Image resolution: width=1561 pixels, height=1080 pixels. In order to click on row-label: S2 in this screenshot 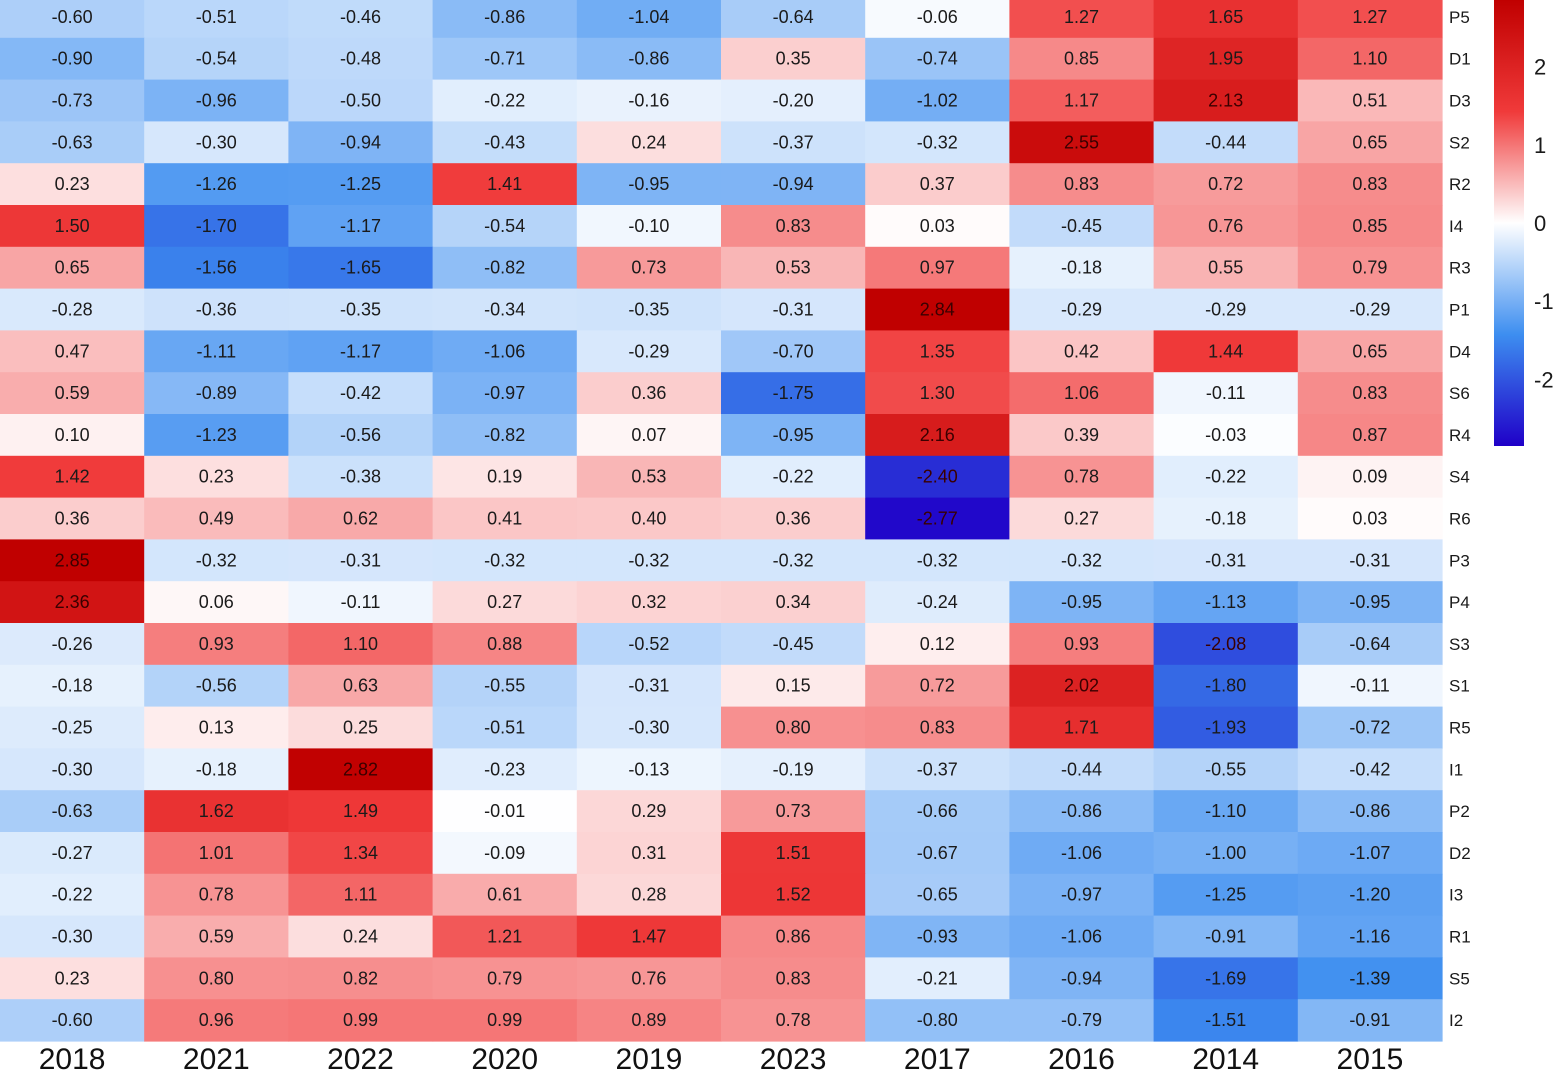, I will do `click(1459, 142)`.